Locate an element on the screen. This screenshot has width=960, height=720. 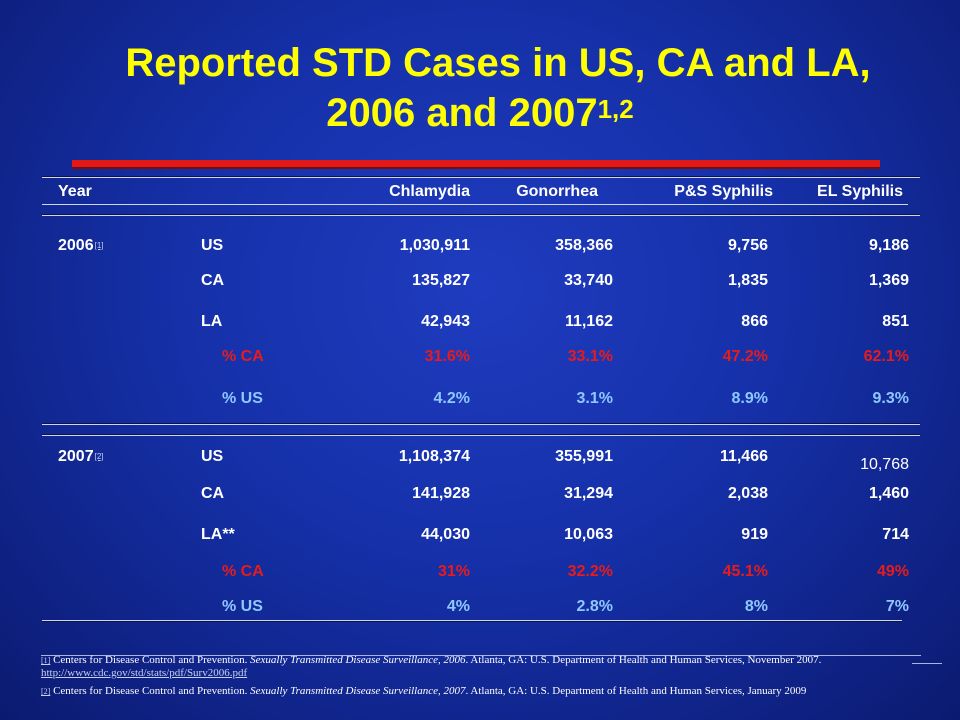
footnote-2-ref: [2] is located at coordinates (46, 691).